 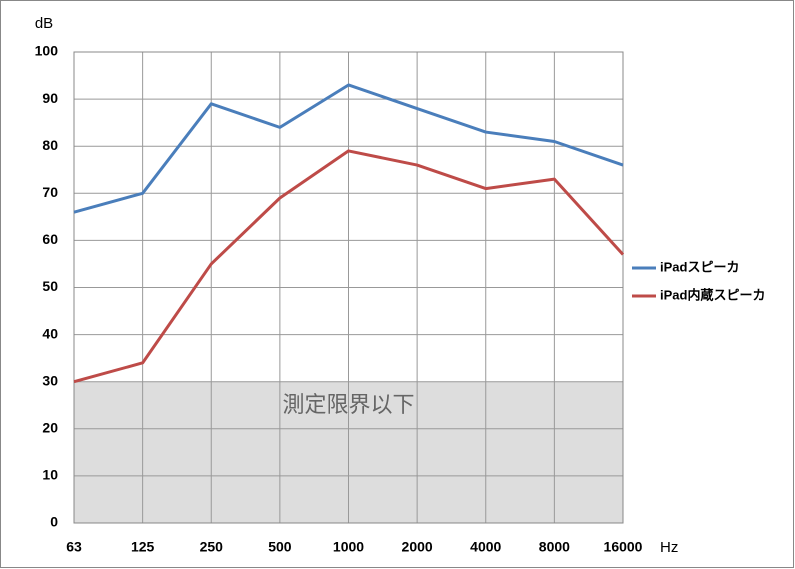 What do you see at coordinates (44, 23) in the screenshot?
I see `y-axis-label: dB` at bounding box center [44, 23].